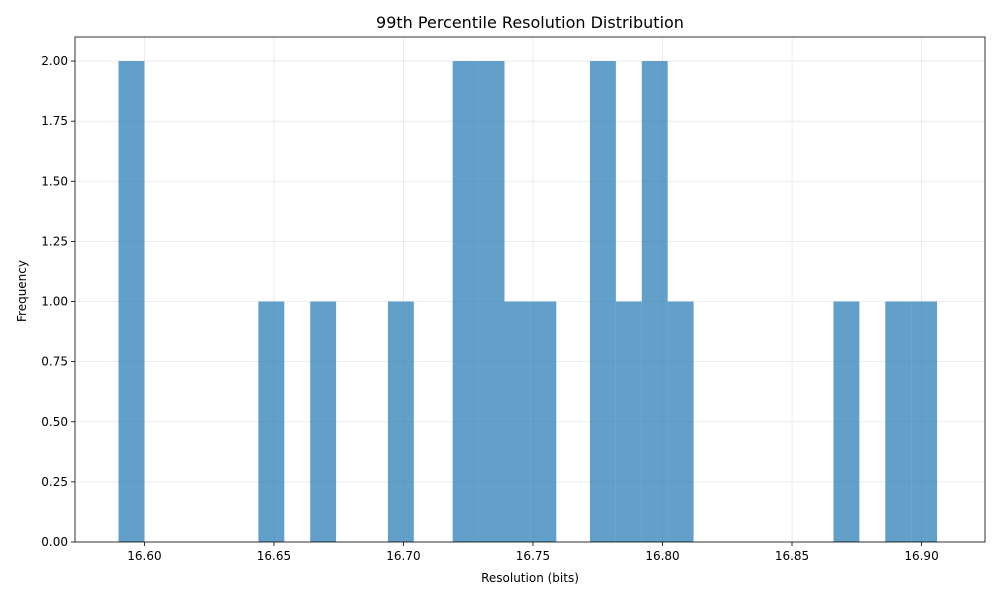  Describe the element at coordinates (792, 556) in the screenshot. I see `x-tick-label: 16.85` at that location.